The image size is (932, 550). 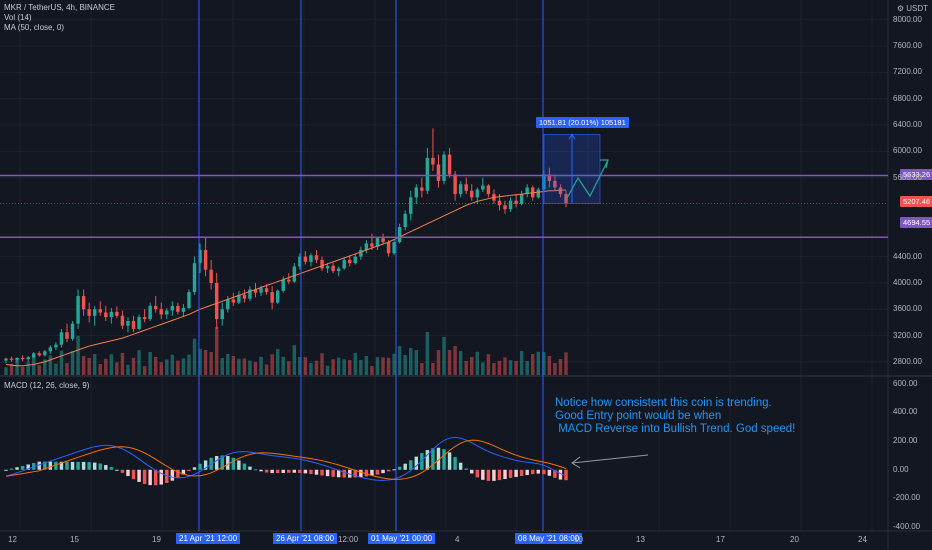 I want to click on time-axis-label: 19, so click(x=156, y=539).